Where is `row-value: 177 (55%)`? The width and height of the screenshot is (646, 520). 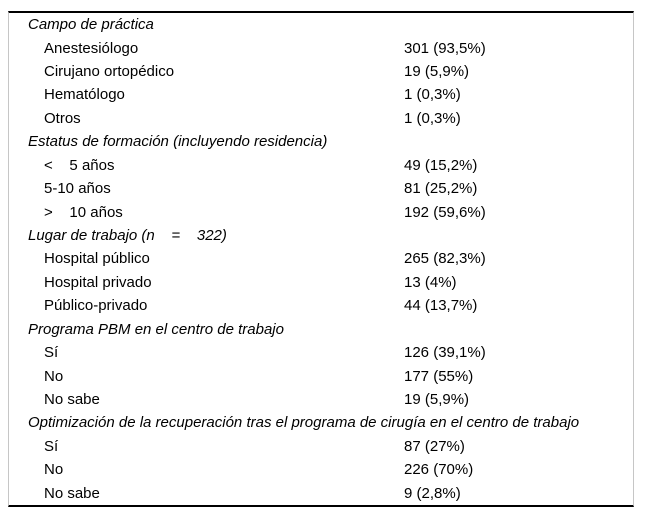 row-value: 177 (55%) is located at coordinates (439, 376).